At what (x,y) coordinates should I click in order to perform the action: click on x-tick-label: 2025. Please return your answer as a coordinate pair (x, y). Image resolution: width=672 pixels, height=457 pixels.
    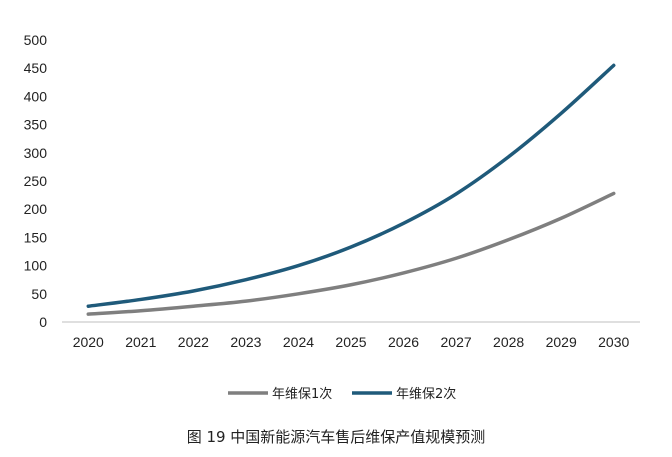
    Looking at the image, I should click on (350, 342).